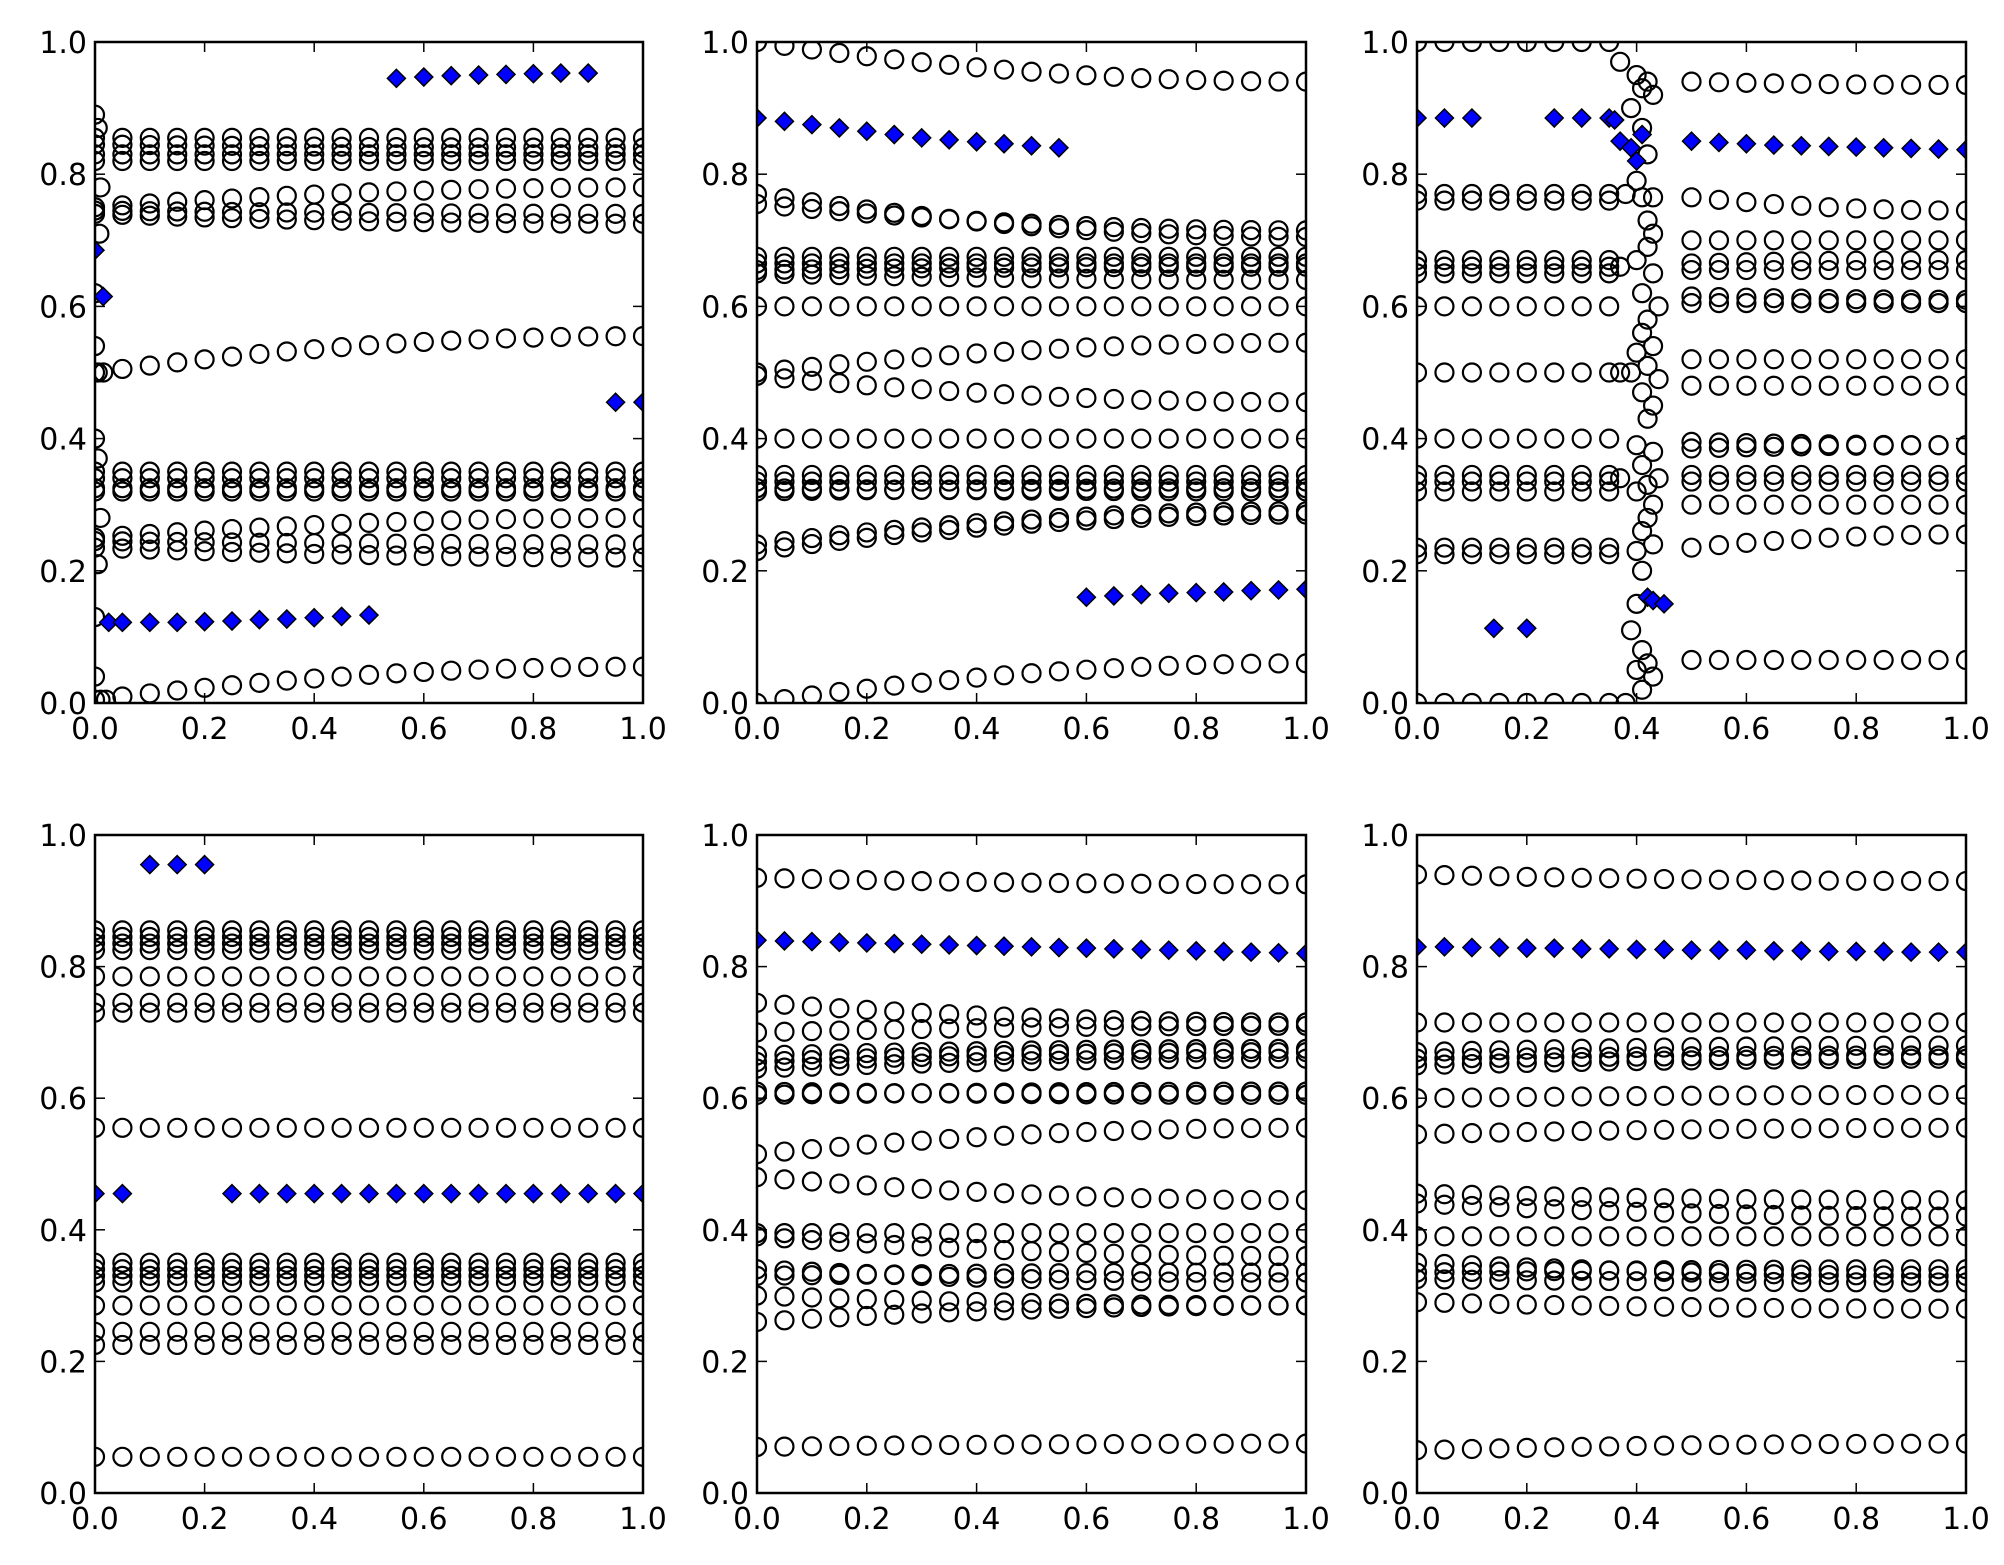 This screenshot has height=1565, width=2004. What do you see at coordinates (725, 704) in the screenshot?
I see `y-tick-label: 0.0` at bounding box center [725, 704].